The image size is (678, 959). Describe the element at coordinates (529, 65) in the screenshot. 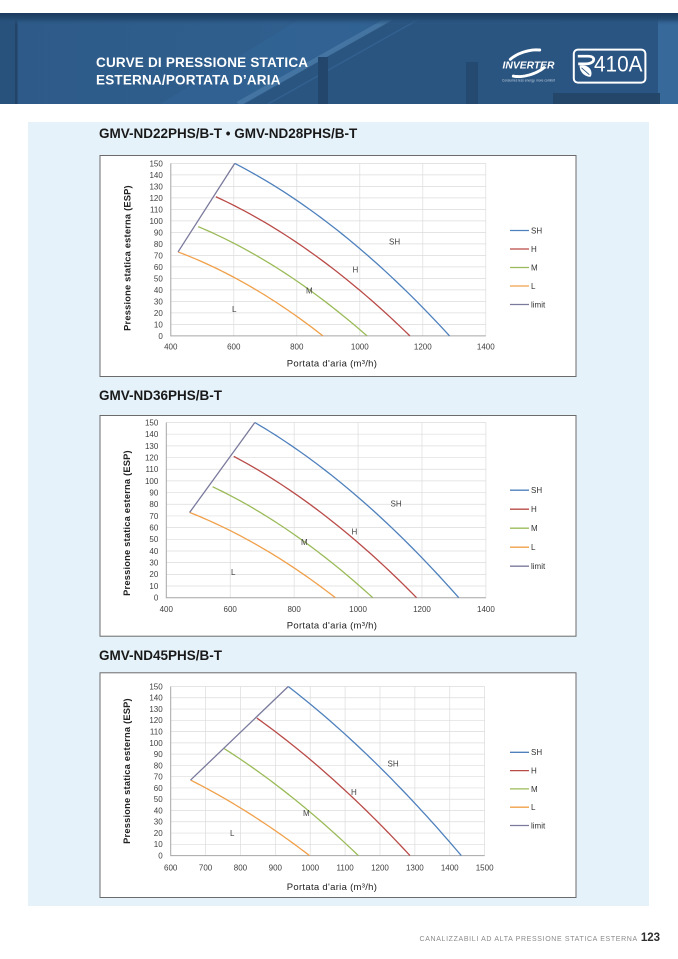

I see `svg-text: INVERTER` at that location.